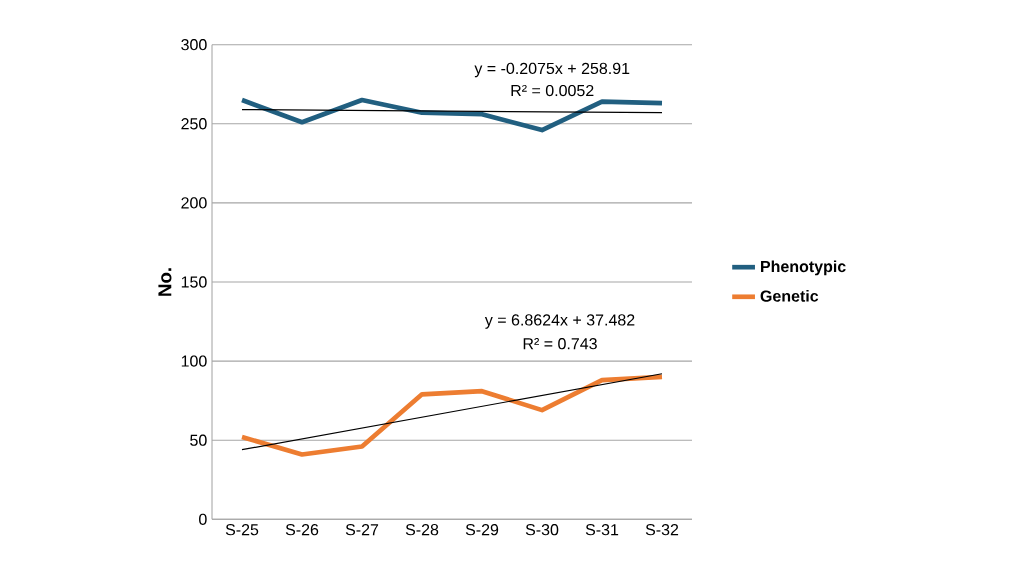 The height and width of the screenshot is (574, 1009). Describe the element at coordinates (602, 530) in the screenshot. I see `x-tick-label: S-31` at that location.